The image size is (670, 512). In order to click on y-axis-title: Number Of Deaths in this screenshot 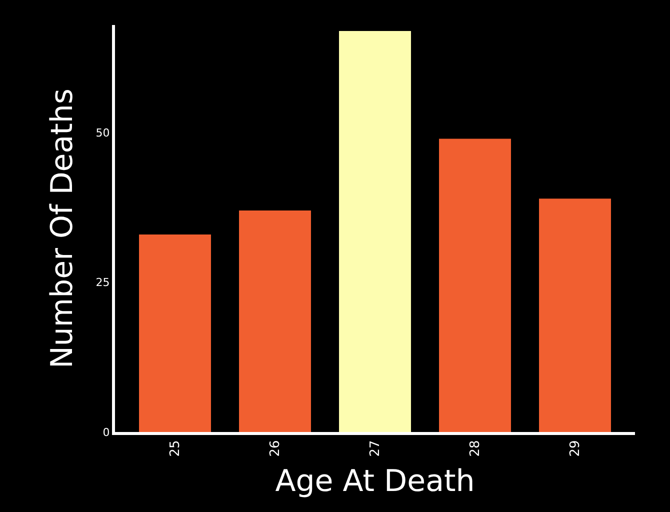, I will do `click(62, 228)`.